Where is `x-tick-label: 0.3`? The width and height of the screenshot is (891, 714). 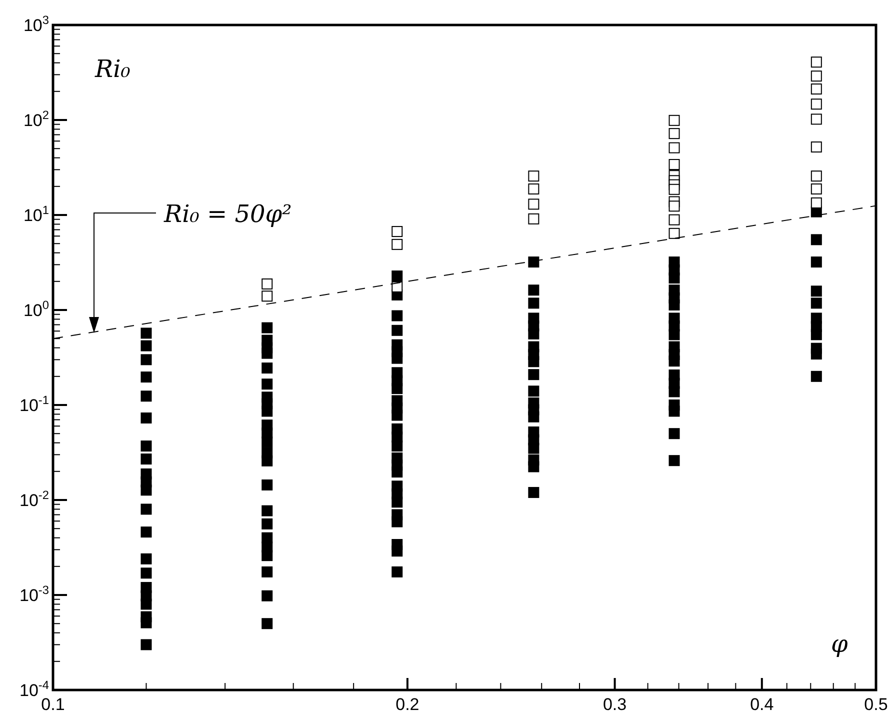
x-tick-label: 0.3 is located at coordinates (614, 704).